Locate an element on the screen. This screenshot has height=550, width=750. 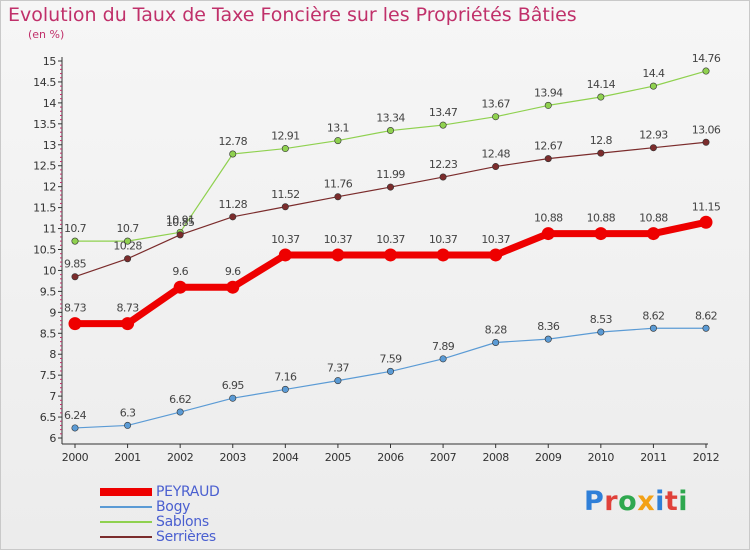
y-tick-label: 14.5 is located at coordinates (44, 82).